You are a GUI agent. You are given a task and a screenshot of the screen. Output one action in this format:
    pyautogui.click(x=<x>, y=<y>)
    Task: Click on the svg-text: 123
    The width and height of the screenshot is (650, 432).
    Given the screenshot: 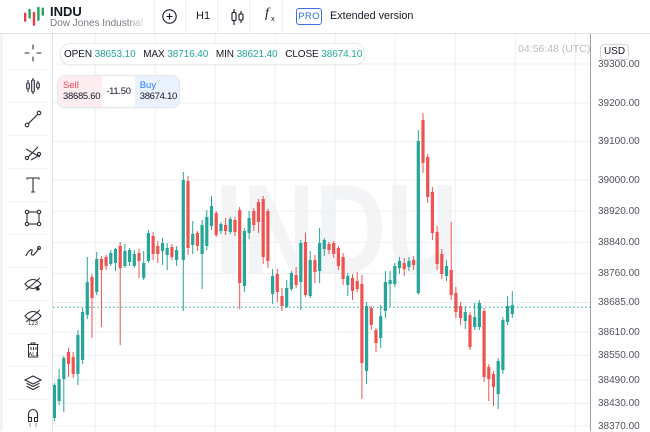 What is the action you would take?
    pyautogui.click(x=33, y=324)
    